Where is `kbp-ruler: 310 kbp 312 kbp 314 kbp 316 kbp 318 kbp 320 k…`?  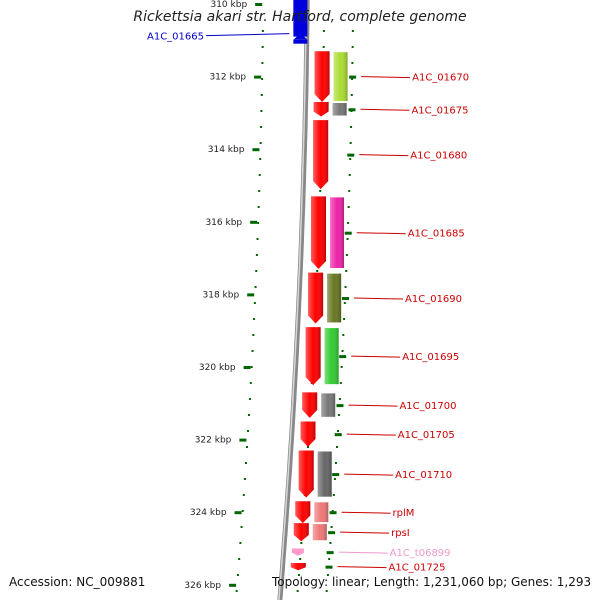 kbp-ruler: 310 kbp 312 kbp 314 kbp 316 kbp 318 kbp 320 k… is located at coordinates (223, 295).